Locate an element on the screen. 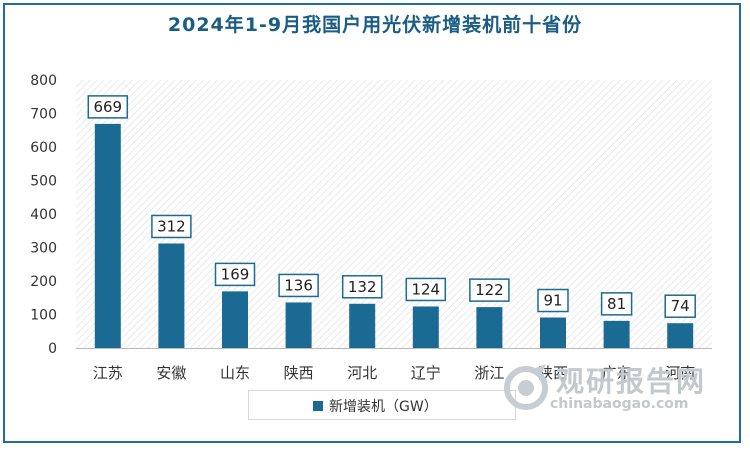  y-tick-label: 400 is located at coordinates (43, 215).